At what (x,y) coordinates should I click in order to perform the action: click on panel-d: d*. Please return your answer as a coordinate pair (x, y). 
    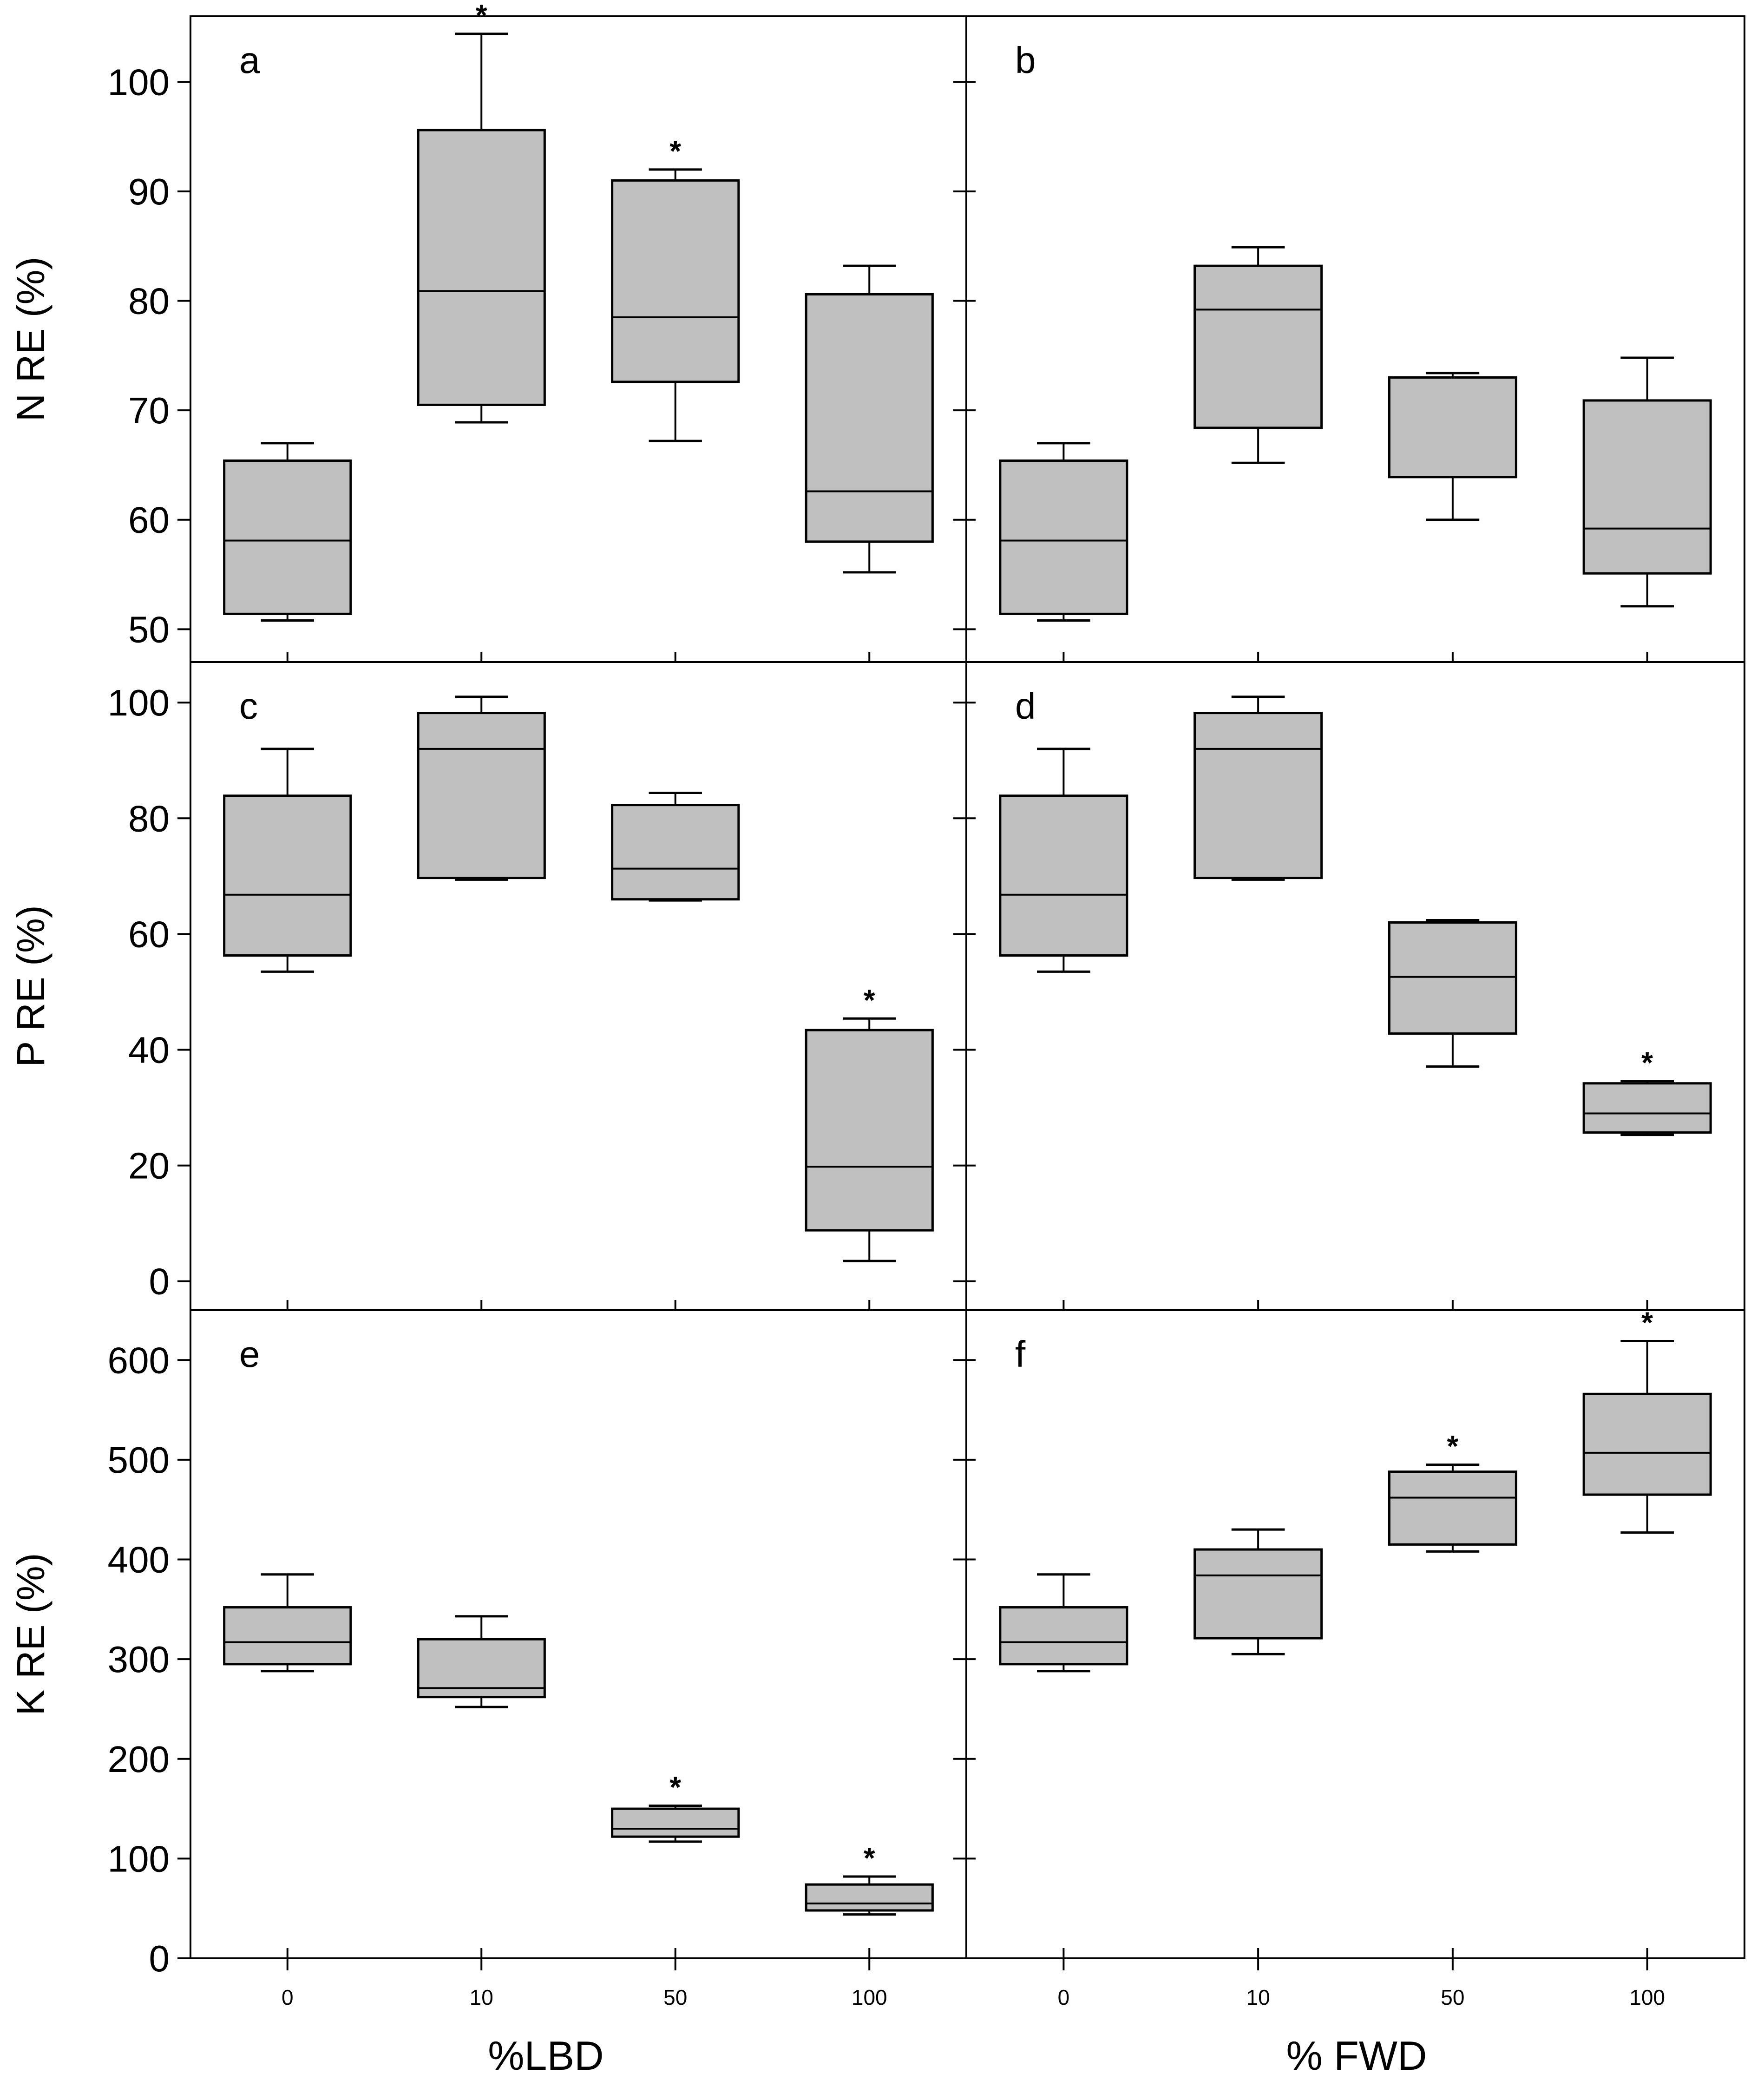
    Looking at the image, I should click on (1349, 986).